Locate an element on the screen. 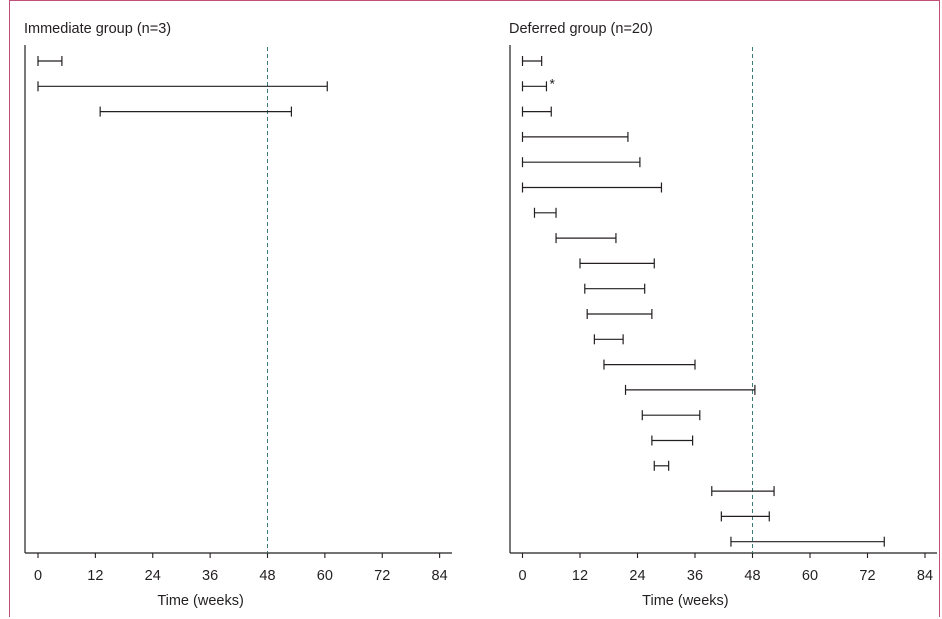 This screenshot has width=942, height=619. deferred-x-tick-label: 72 is located at coordinates (867, 576).